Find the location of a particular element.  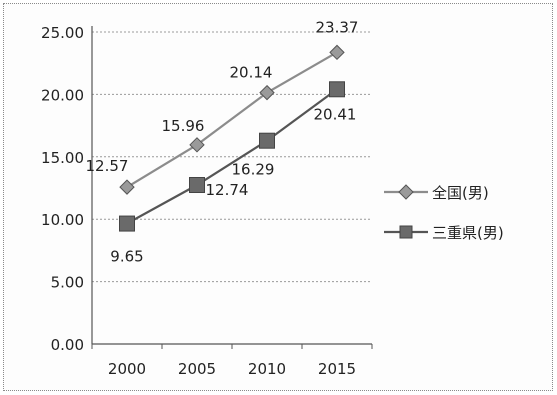

y-tick-label: 10.00 is located at coordinates (62, 220).